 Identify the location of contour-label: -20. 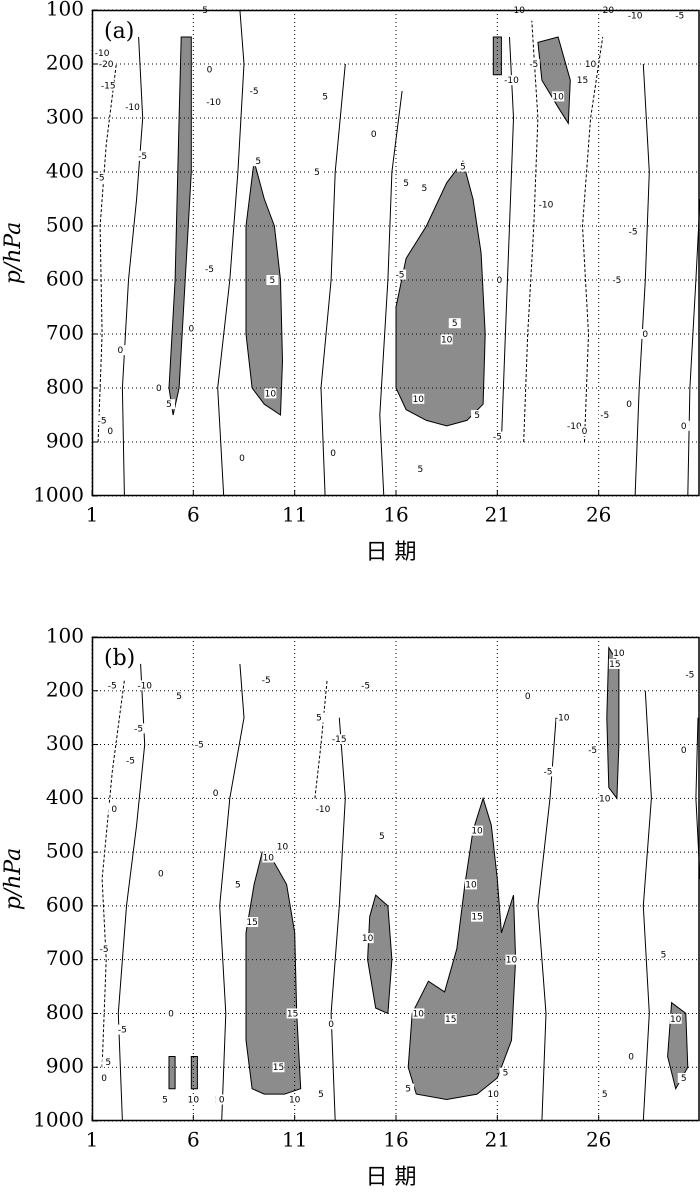
(106, 65).